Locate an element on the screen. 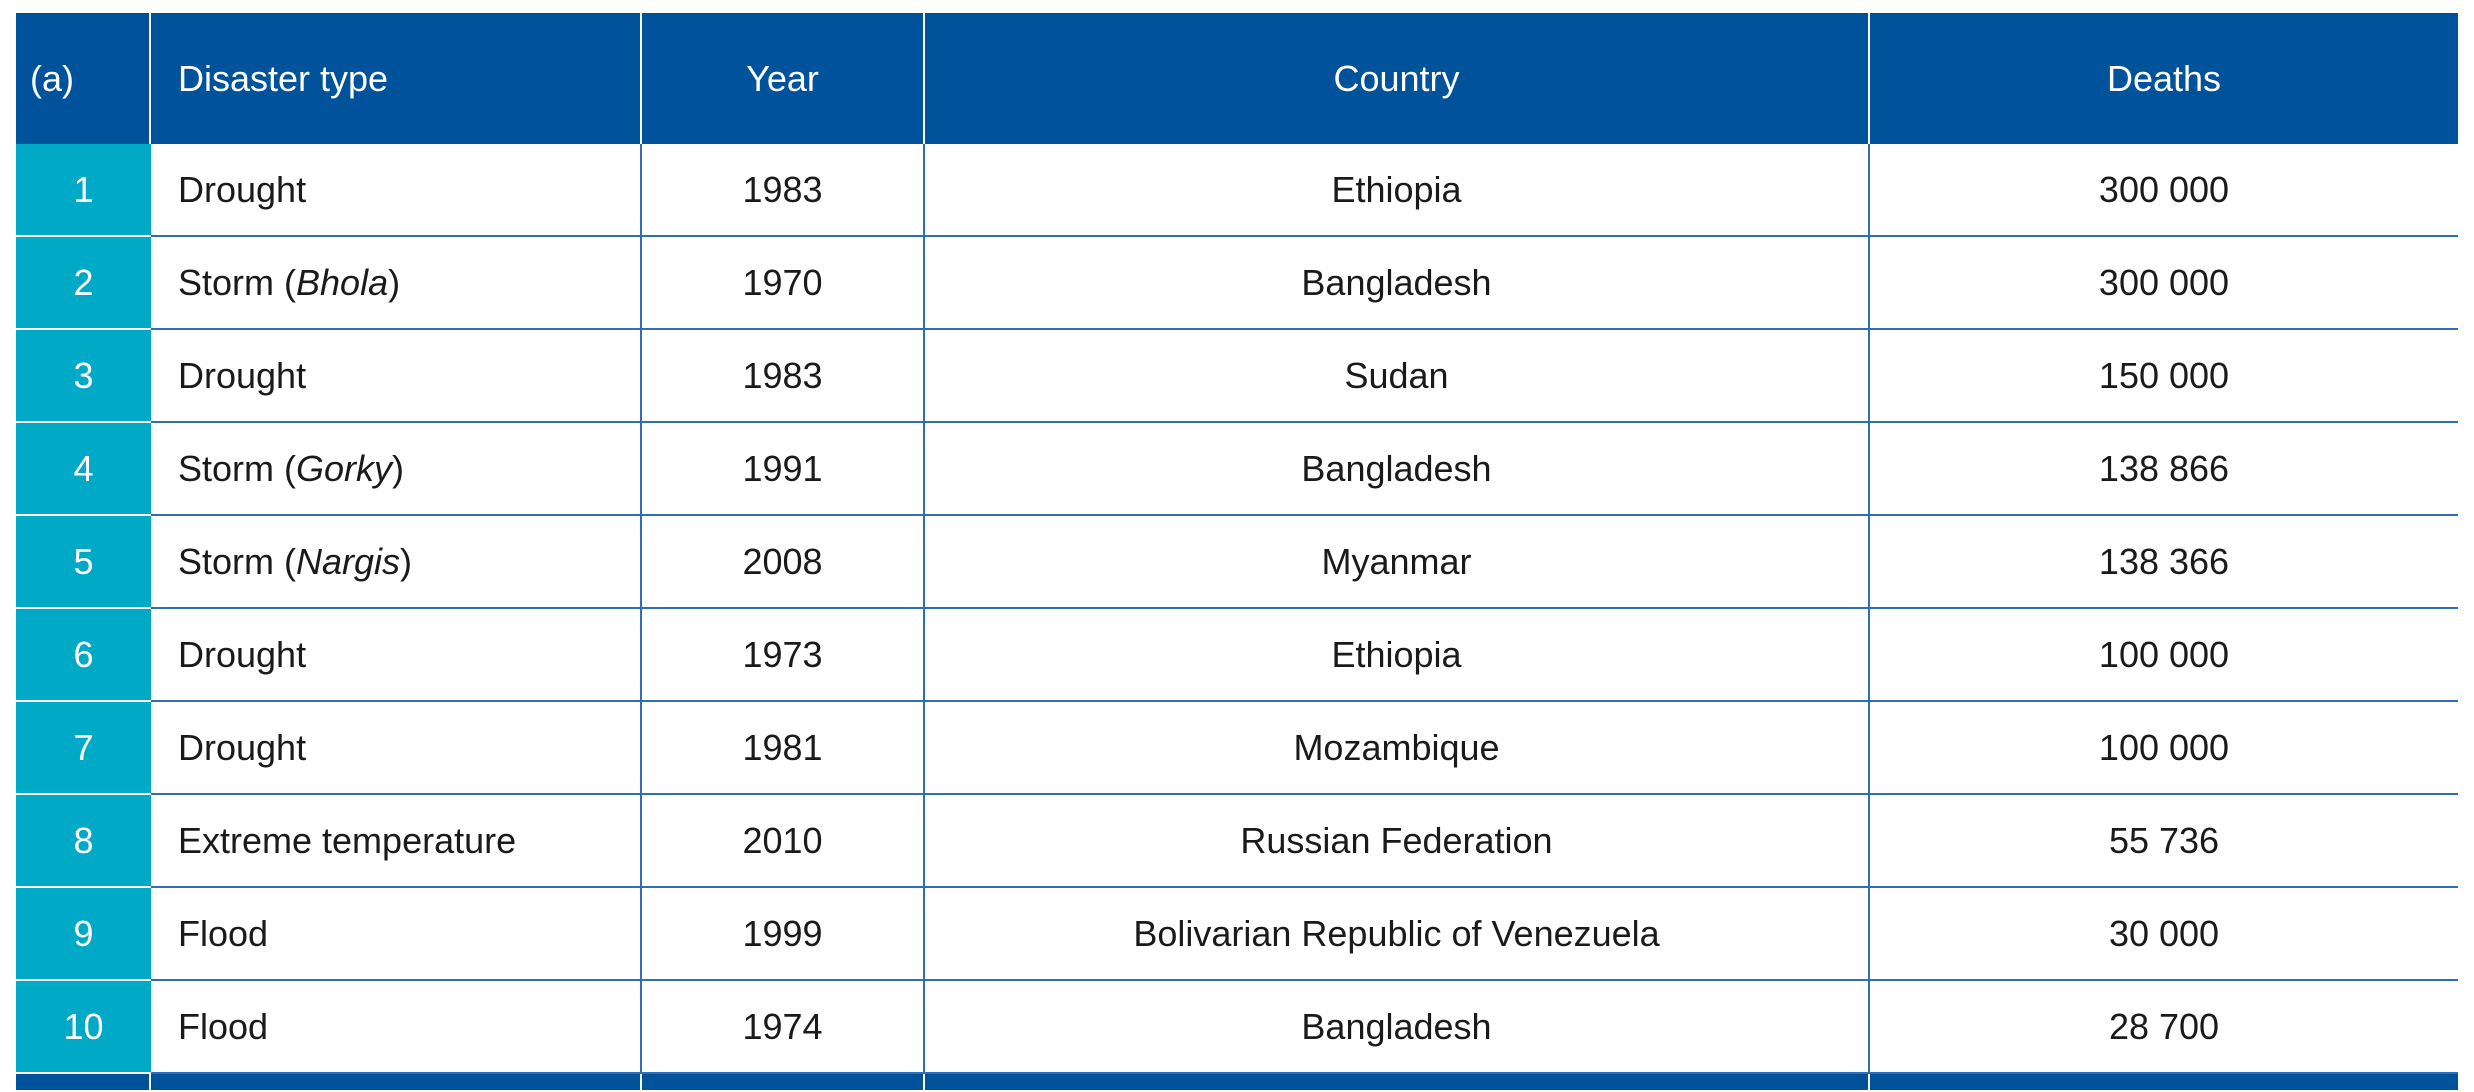  row-number: 10 is located at coordinates (83, 1027).